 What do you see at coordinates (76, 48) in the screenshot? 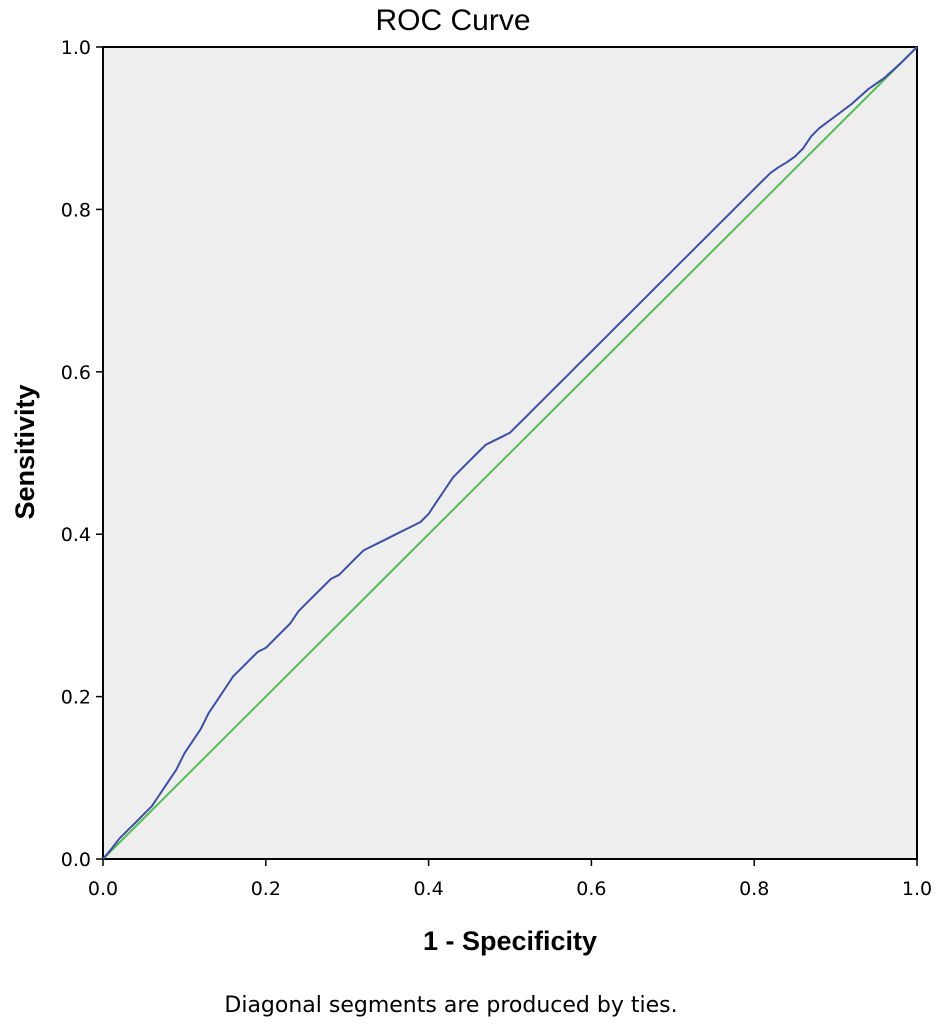
I see `y-tick-label: 1.0` at bounding box center [76, 48].